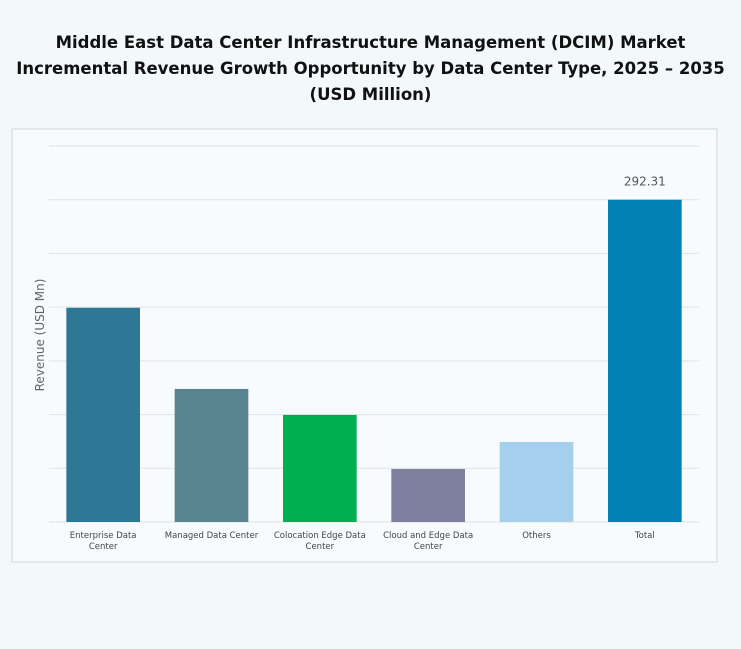 The height and width of the screenshot is (649, 741). What do you see at coordinates (428, 541) in the screenshot?
I see `x-tick-label: Cloud and Edge Data Center` at bounding box center [428, 541].